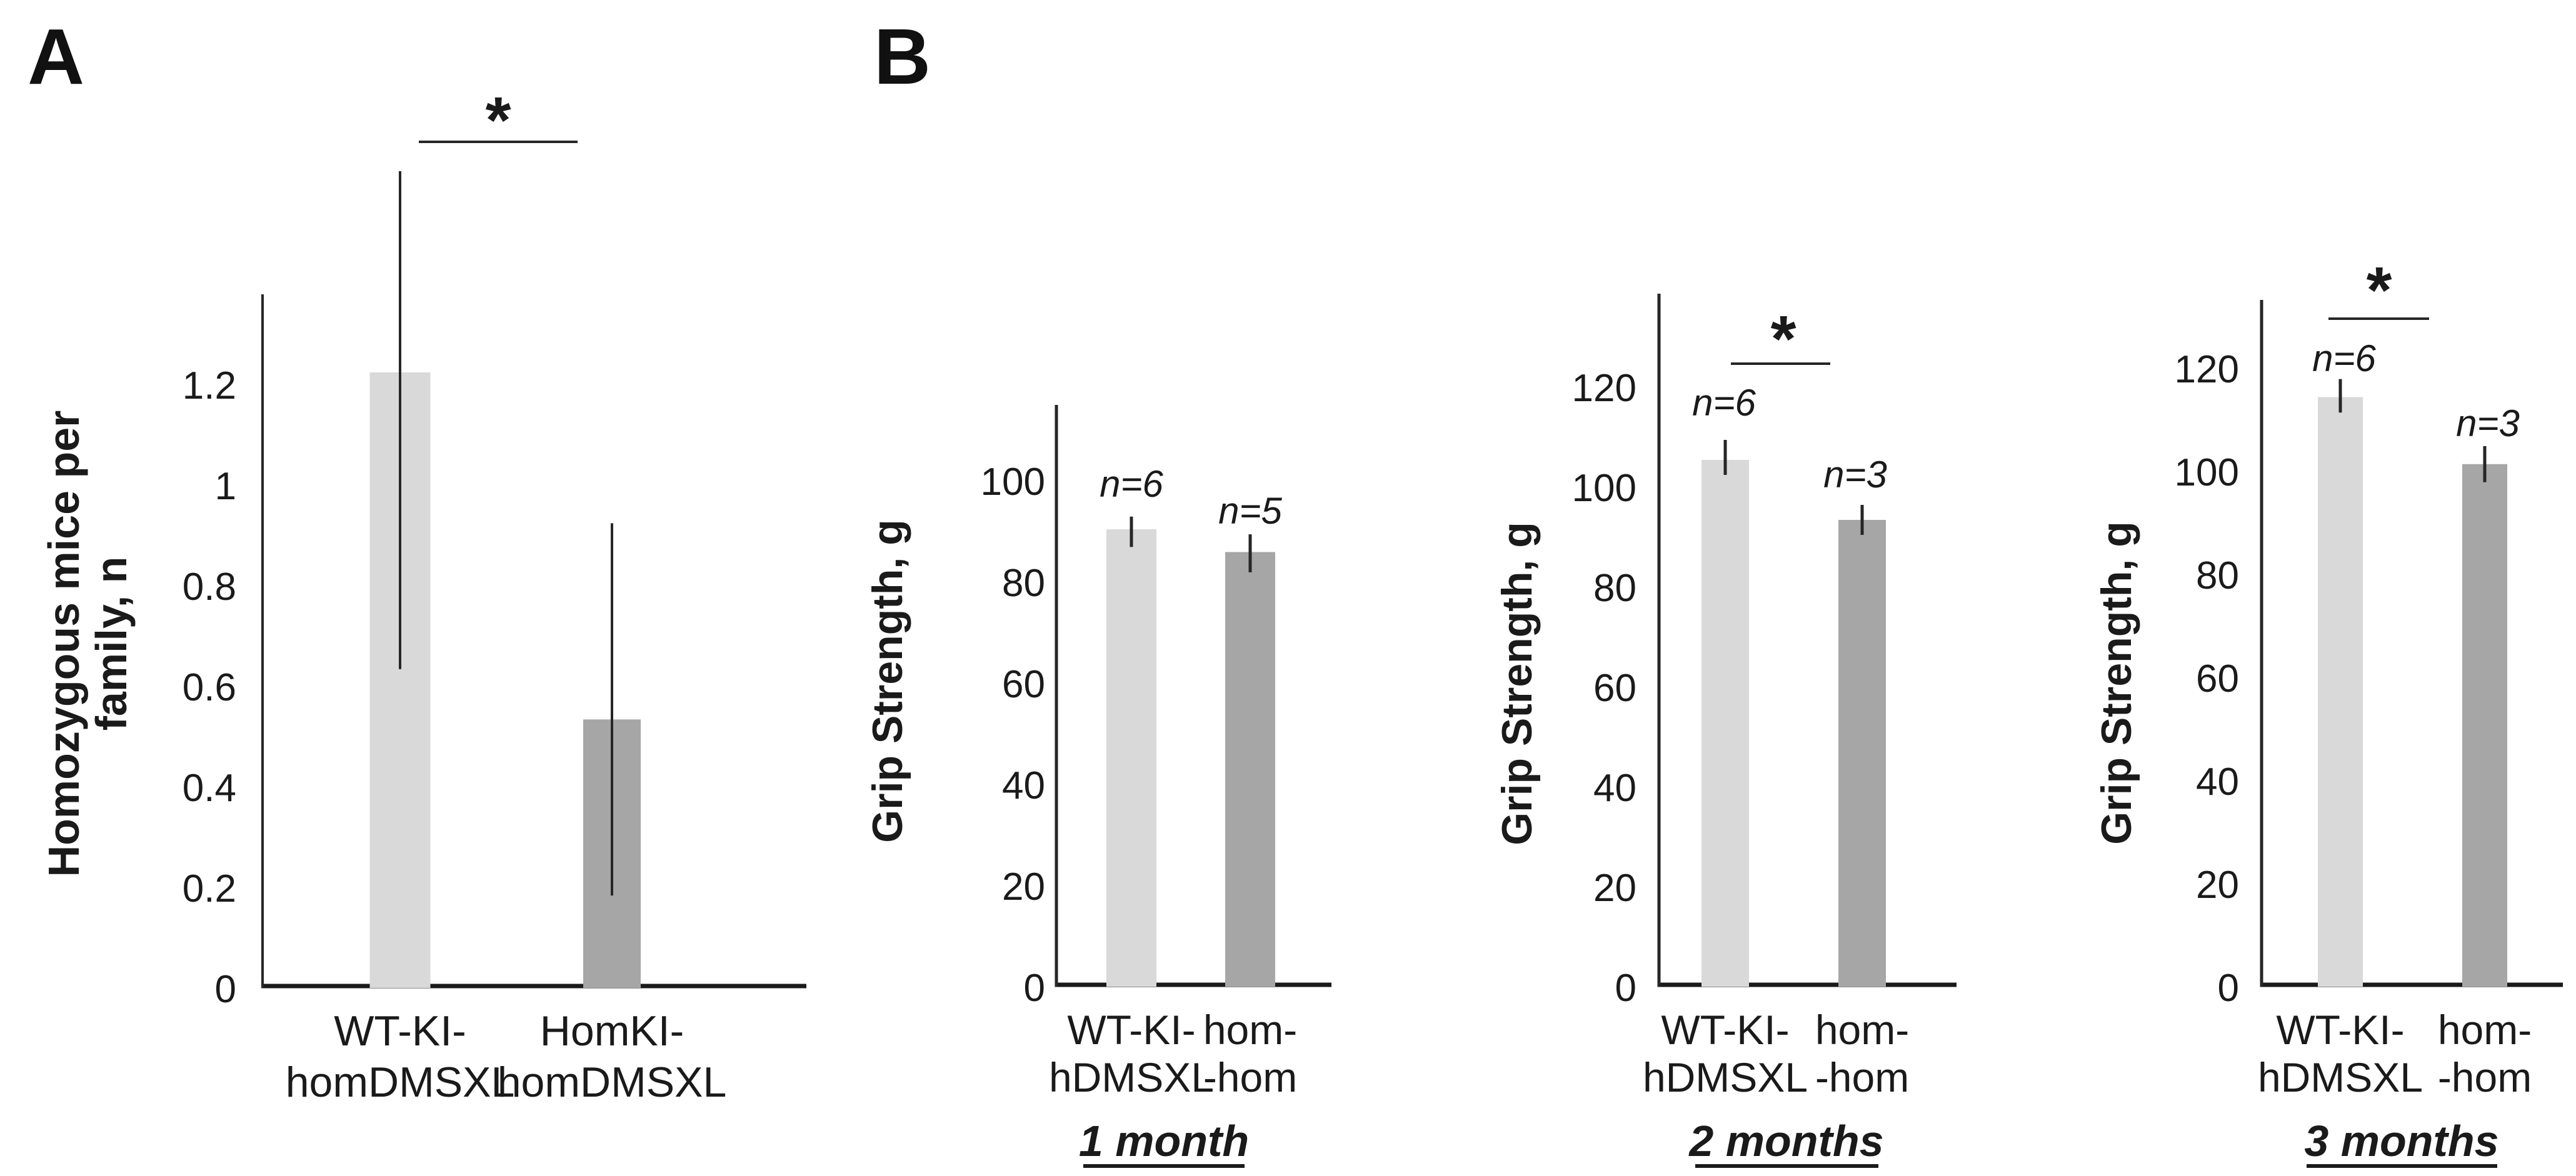 The height and width of the screenshot is (1176, 2576). I want to click on y-tick-label: 0.8, so click(209, 587).